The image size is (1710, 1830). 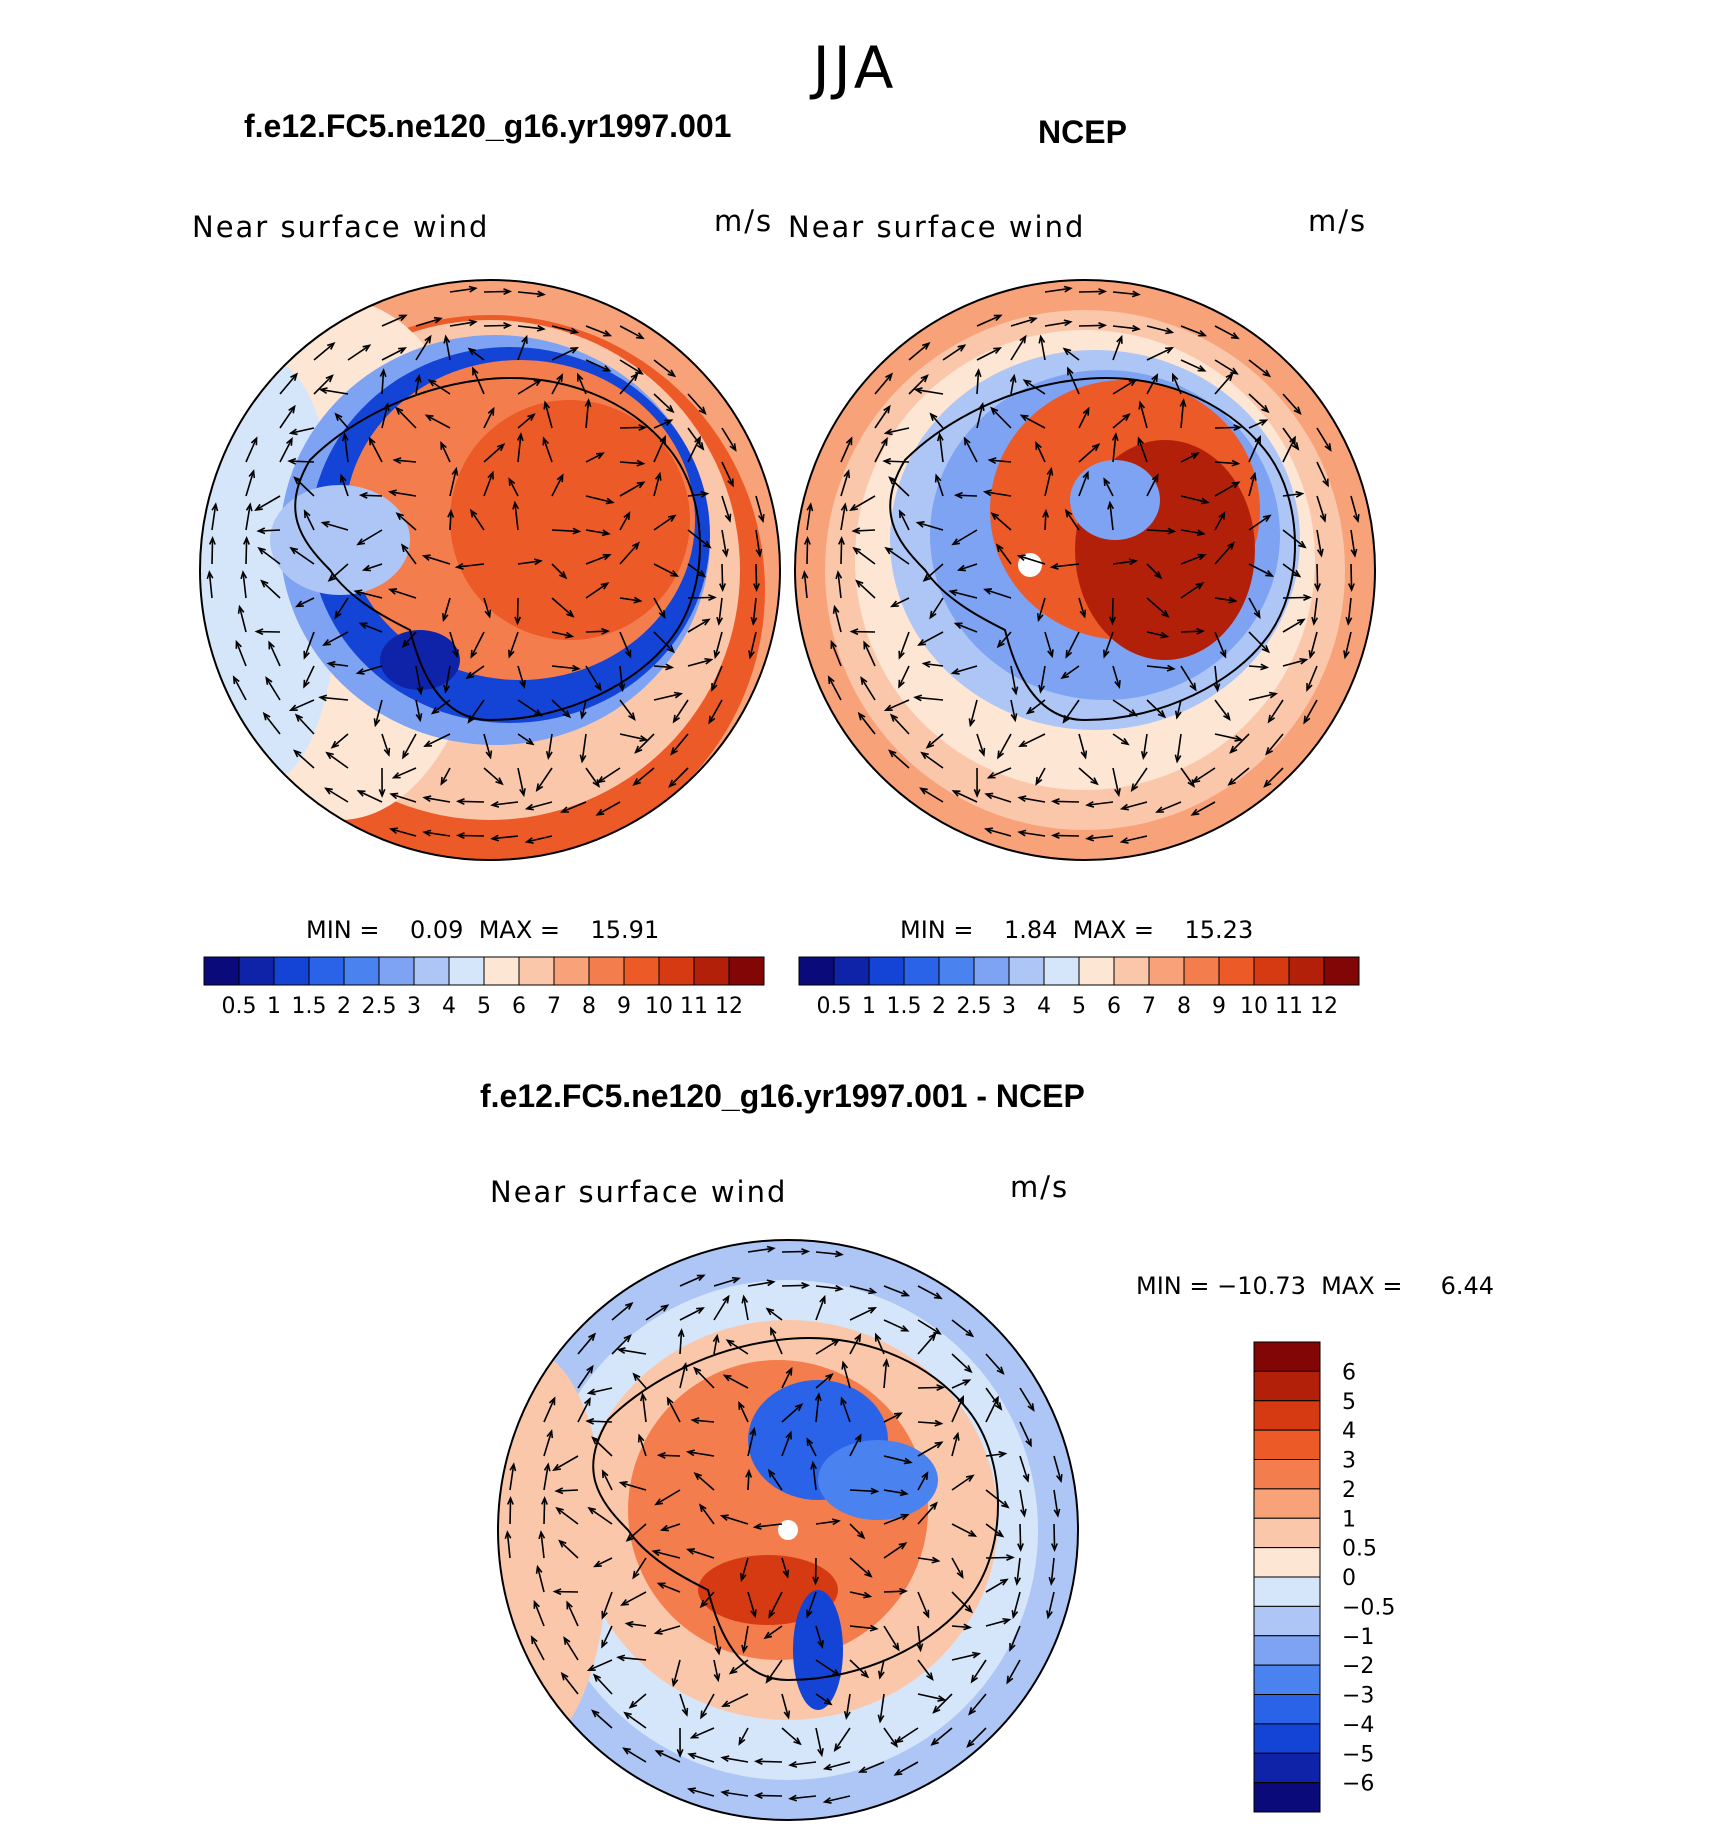 I want to click on colorbar-tick-label: −1, so click(x=1358, y=1637).